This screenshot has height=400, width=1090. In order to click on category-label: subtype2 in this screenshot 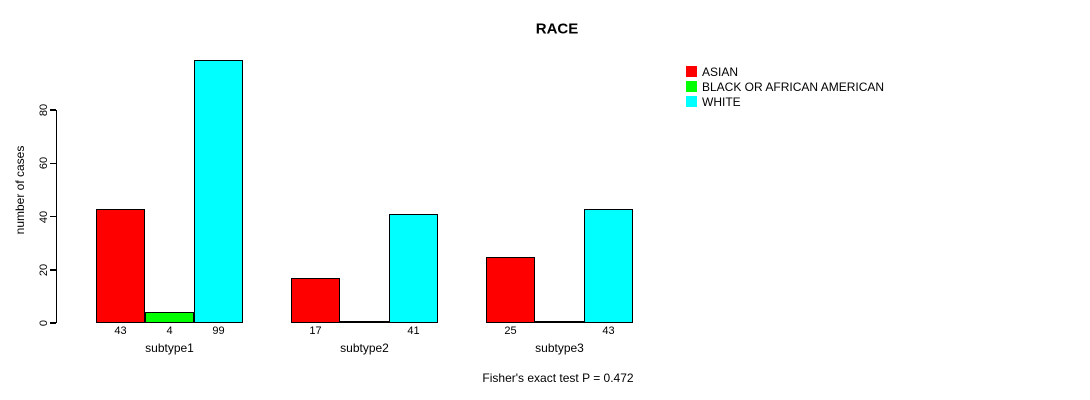, I will do `click(364, 348)`.